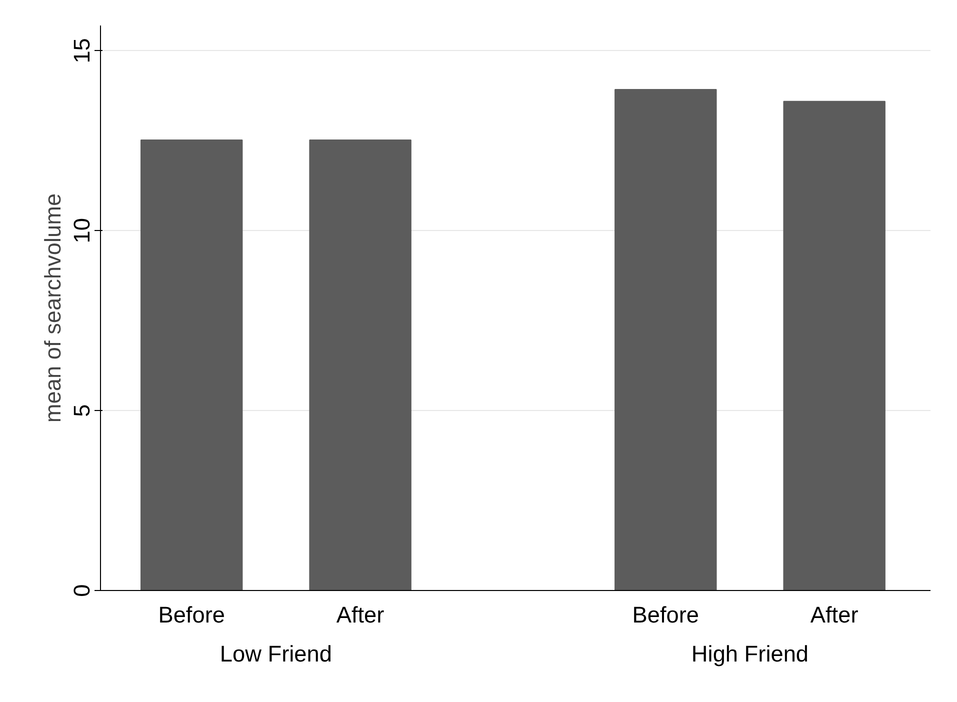 The image size is (957, 702). What do you see at coordinates (53, 308) in the screenshot?
I see `y-axis-title: mean of searchvolume` at bounding box center [53, 308].